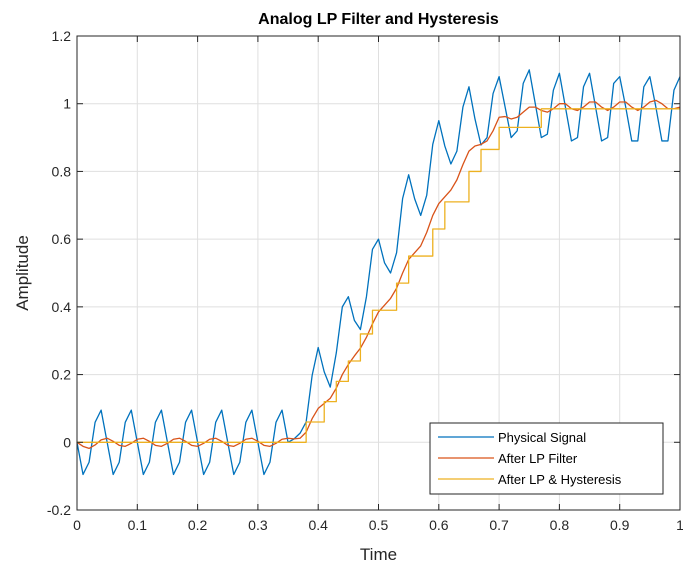 The height and width of the screenshot is (571, 683). What do you see at coordinates (62, 307) in the screenshot?
I see `y-tick-label: 0.4` at bounding box center [62, 307].